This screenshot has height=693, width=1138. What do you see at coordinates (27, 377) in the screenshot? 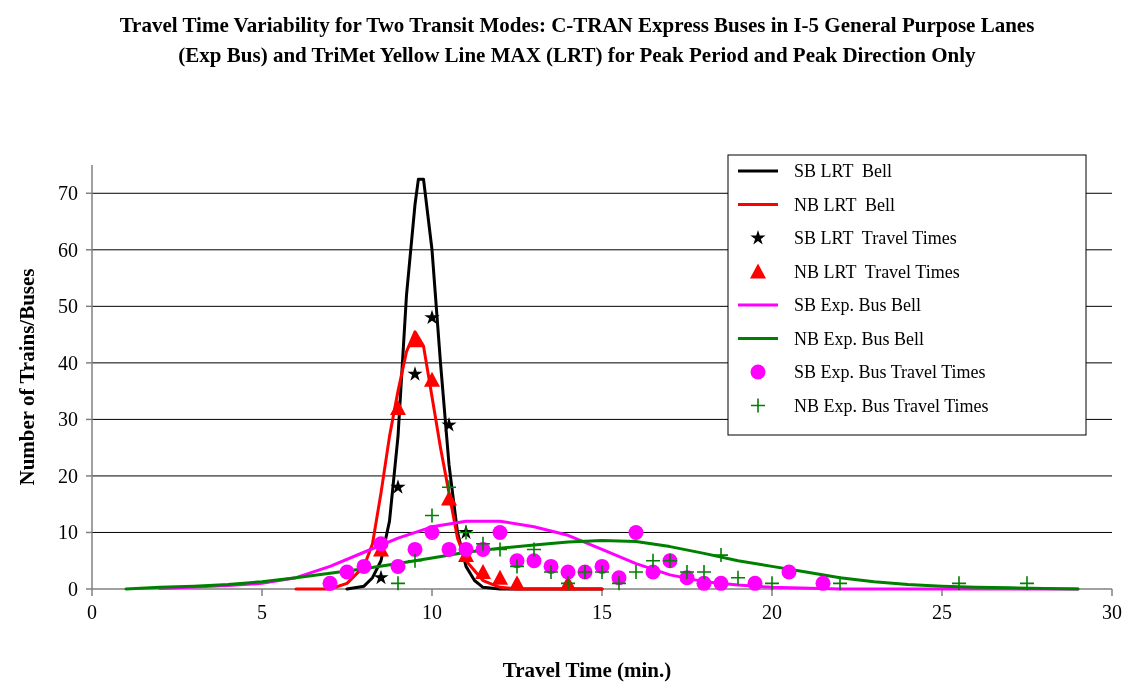
I see `y-axis-title: Number of Trains/Buses` at bounding box center [27, 377].